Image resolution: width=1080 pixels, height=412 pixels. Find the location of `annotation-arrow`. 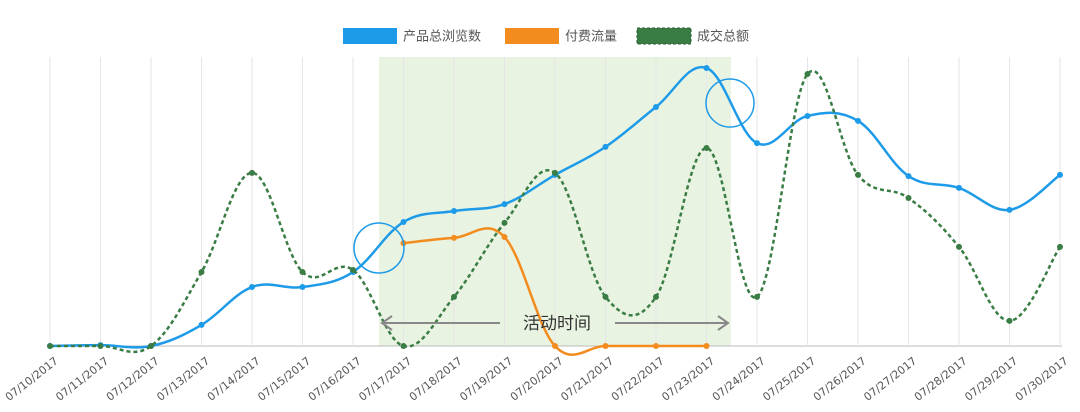

annotation-arrow is located at coordinates (555, 323).